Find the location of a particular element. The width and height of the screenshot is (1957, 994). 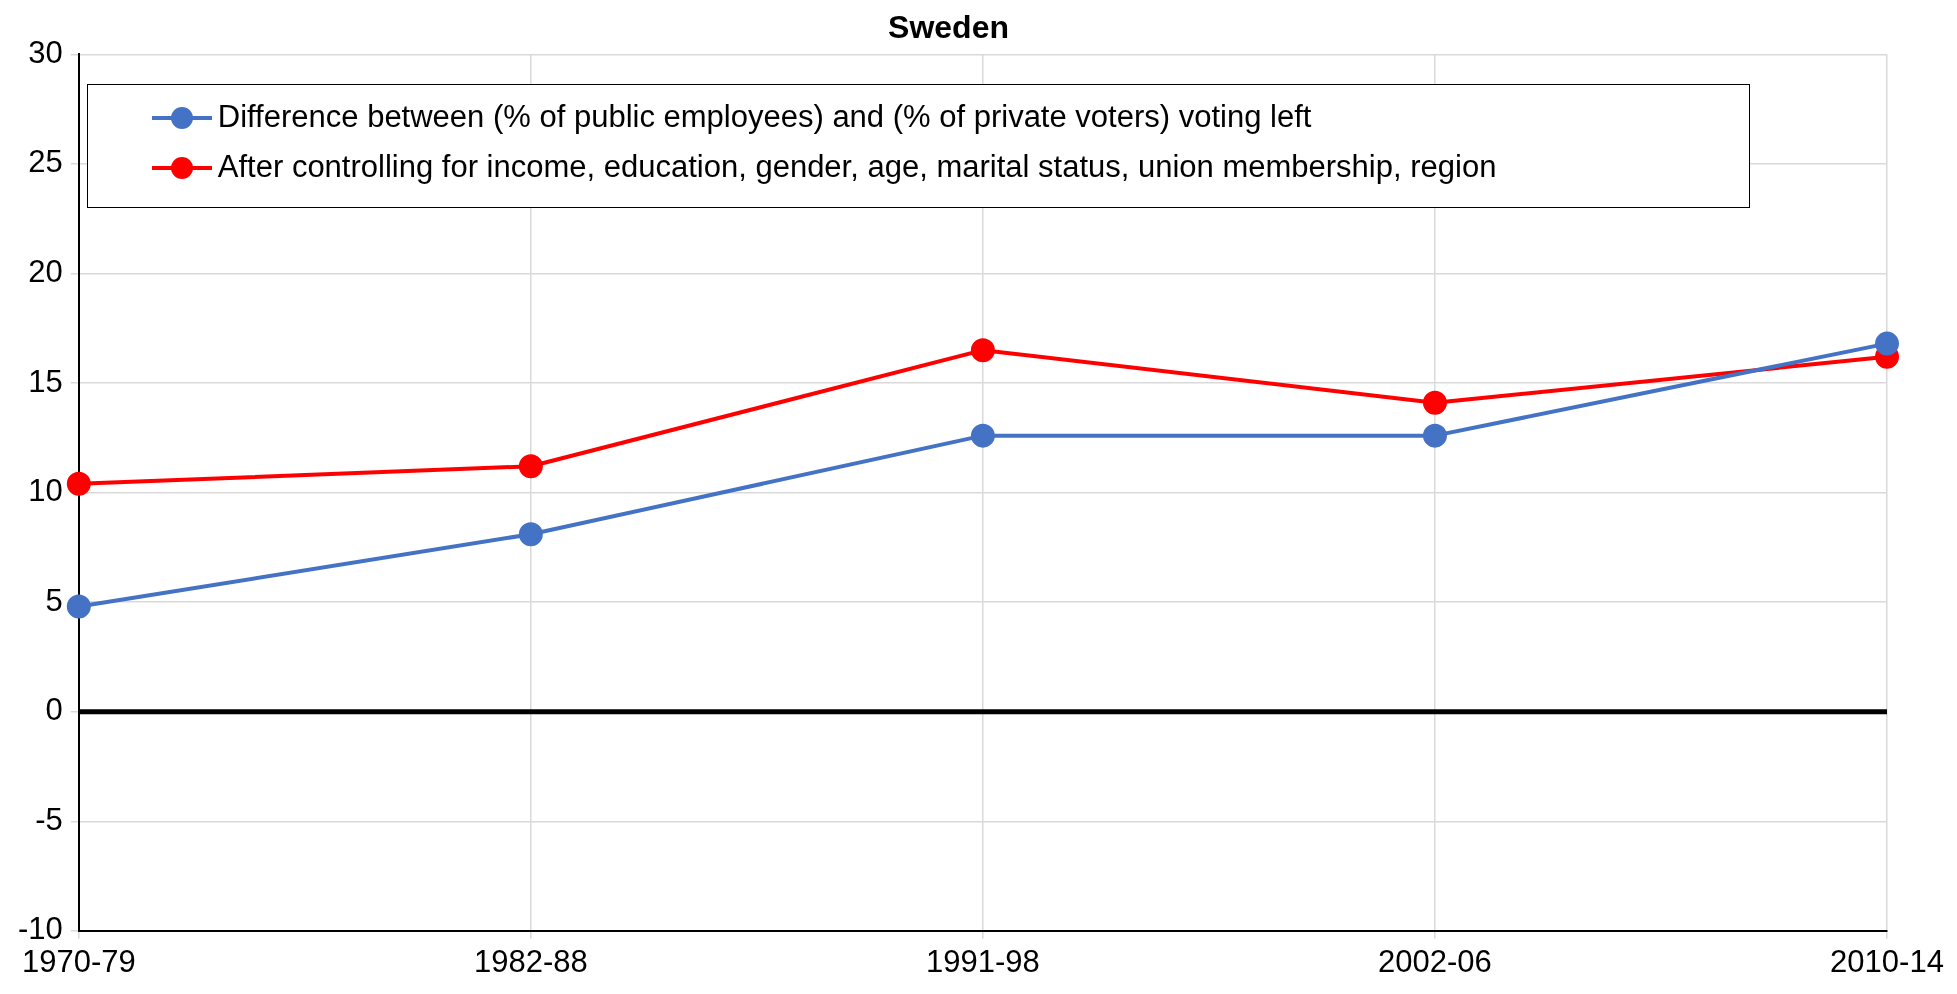

x-tick-label: 1982-88 is located at coordinates (530, 961).